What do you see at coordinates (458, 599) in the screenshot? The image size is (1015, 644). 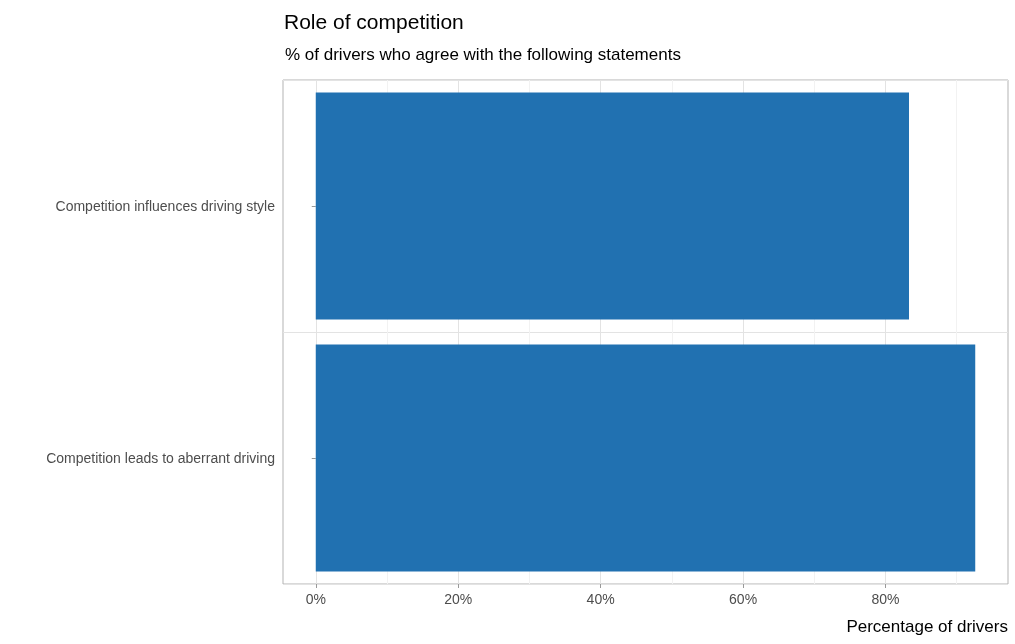 I see `x-tick-label: 20%` at bounding box center [458, 599].